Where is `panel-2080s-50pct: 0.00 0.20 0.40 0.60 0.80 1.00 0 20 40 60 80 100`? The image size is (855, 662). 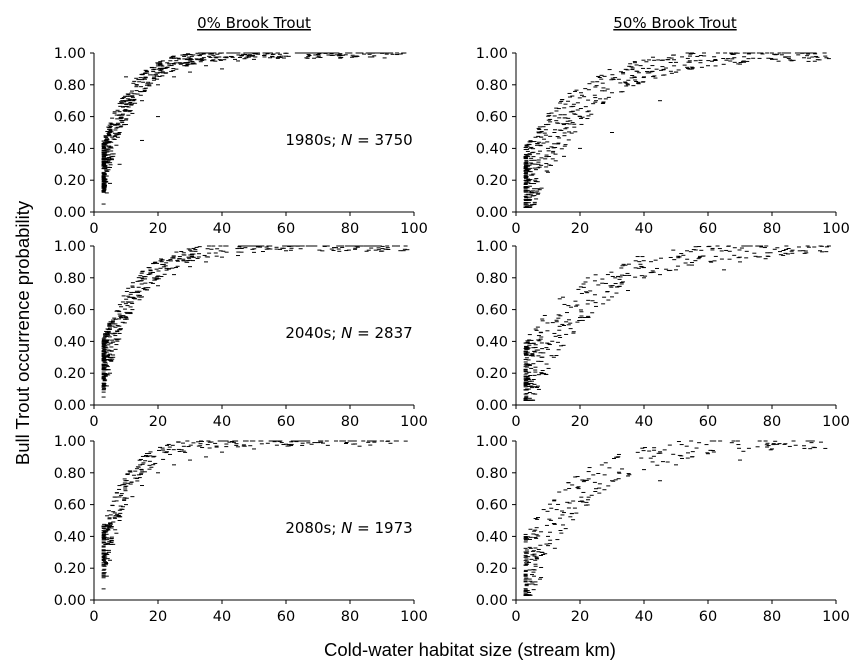 panel-2080s-50pct: 0.00 0.20 0.40 0.60 0.80 1.00 0 20 40 60 80 100 is located at coordinates (663, 529).